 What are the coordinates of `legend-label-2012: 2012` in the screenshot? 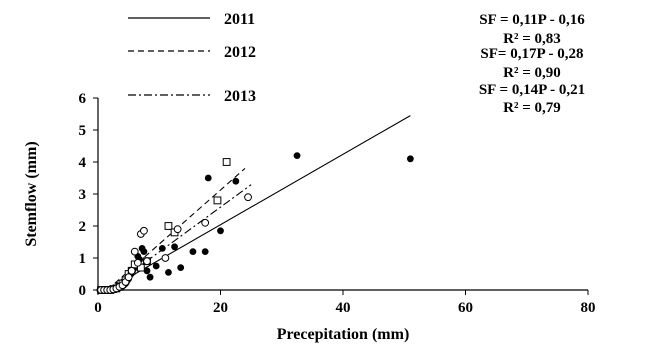 It's located at (240, 52).